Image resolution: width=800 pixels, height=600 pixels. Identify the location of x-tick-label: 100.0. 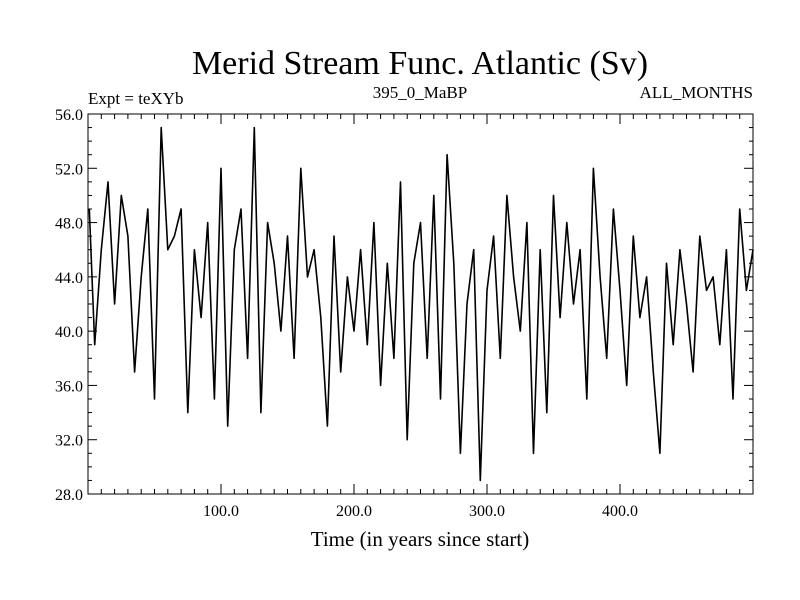
(221, 511).